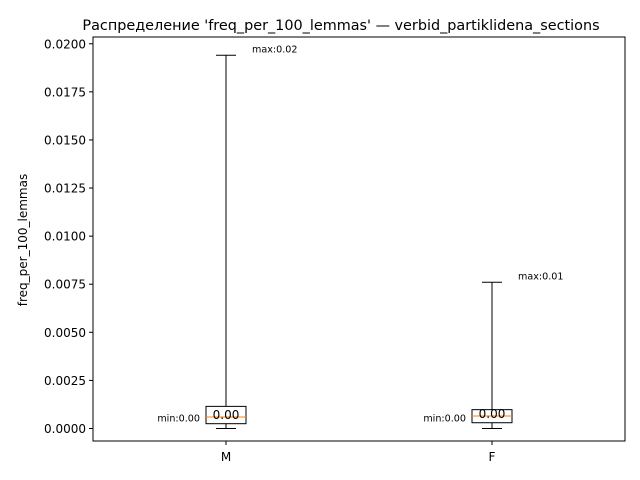 The image size is (640, 480). I want to click on y-tick-label: 0.0150, so click(65, 140).